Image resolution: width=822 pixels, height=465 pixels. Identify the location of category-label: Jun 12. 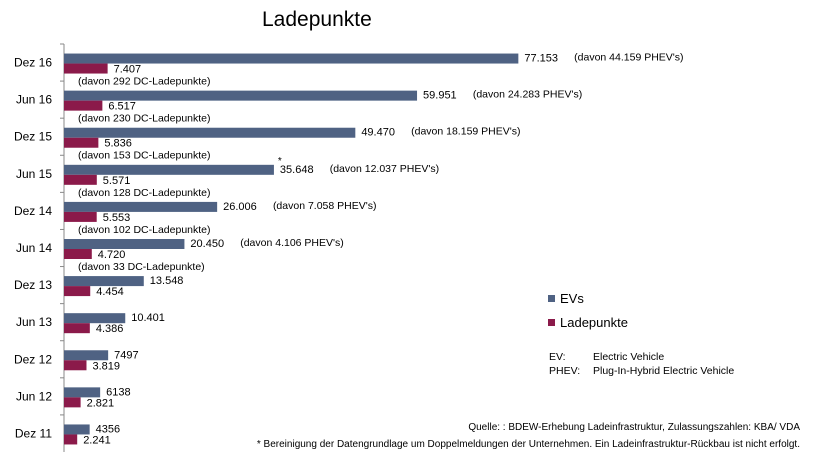
(34, 396).